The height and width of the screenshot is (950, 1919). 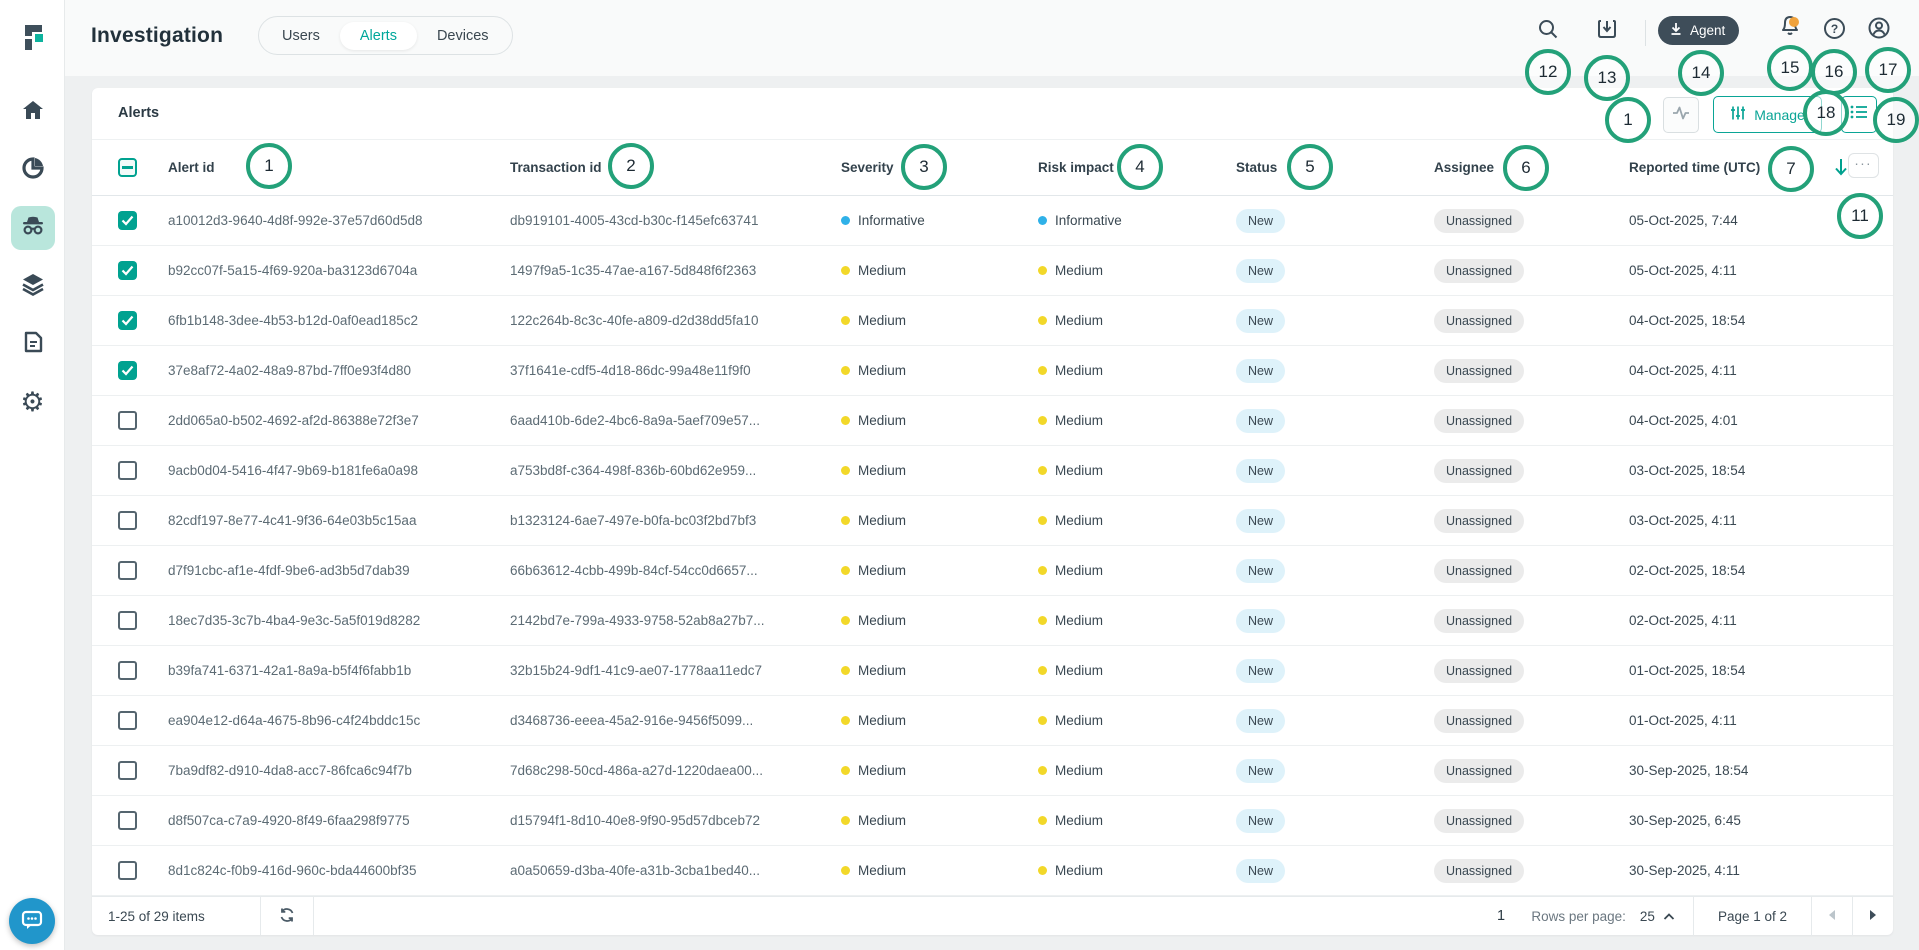 I want to click on column-header-assignee: Assignee, so click(x=1464, y=167).